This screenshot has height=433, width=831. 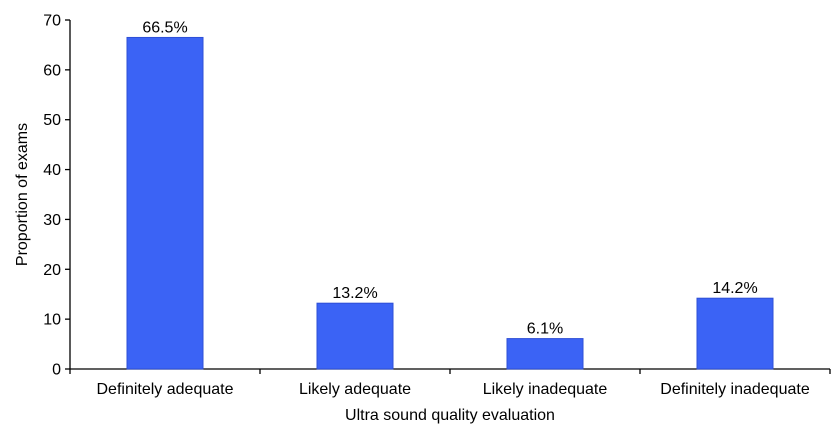 What do you see at coordinates (735, 389) in the screenshot?
I see `x-category-label: Definitely inadequate` at bounding box center [735, 389].